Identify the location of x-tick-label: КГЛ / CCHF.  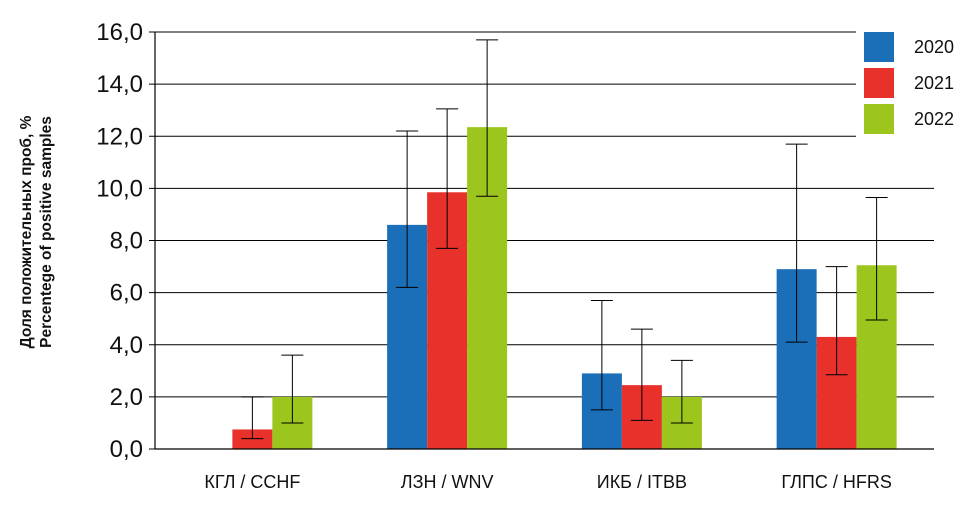
(252, 482).